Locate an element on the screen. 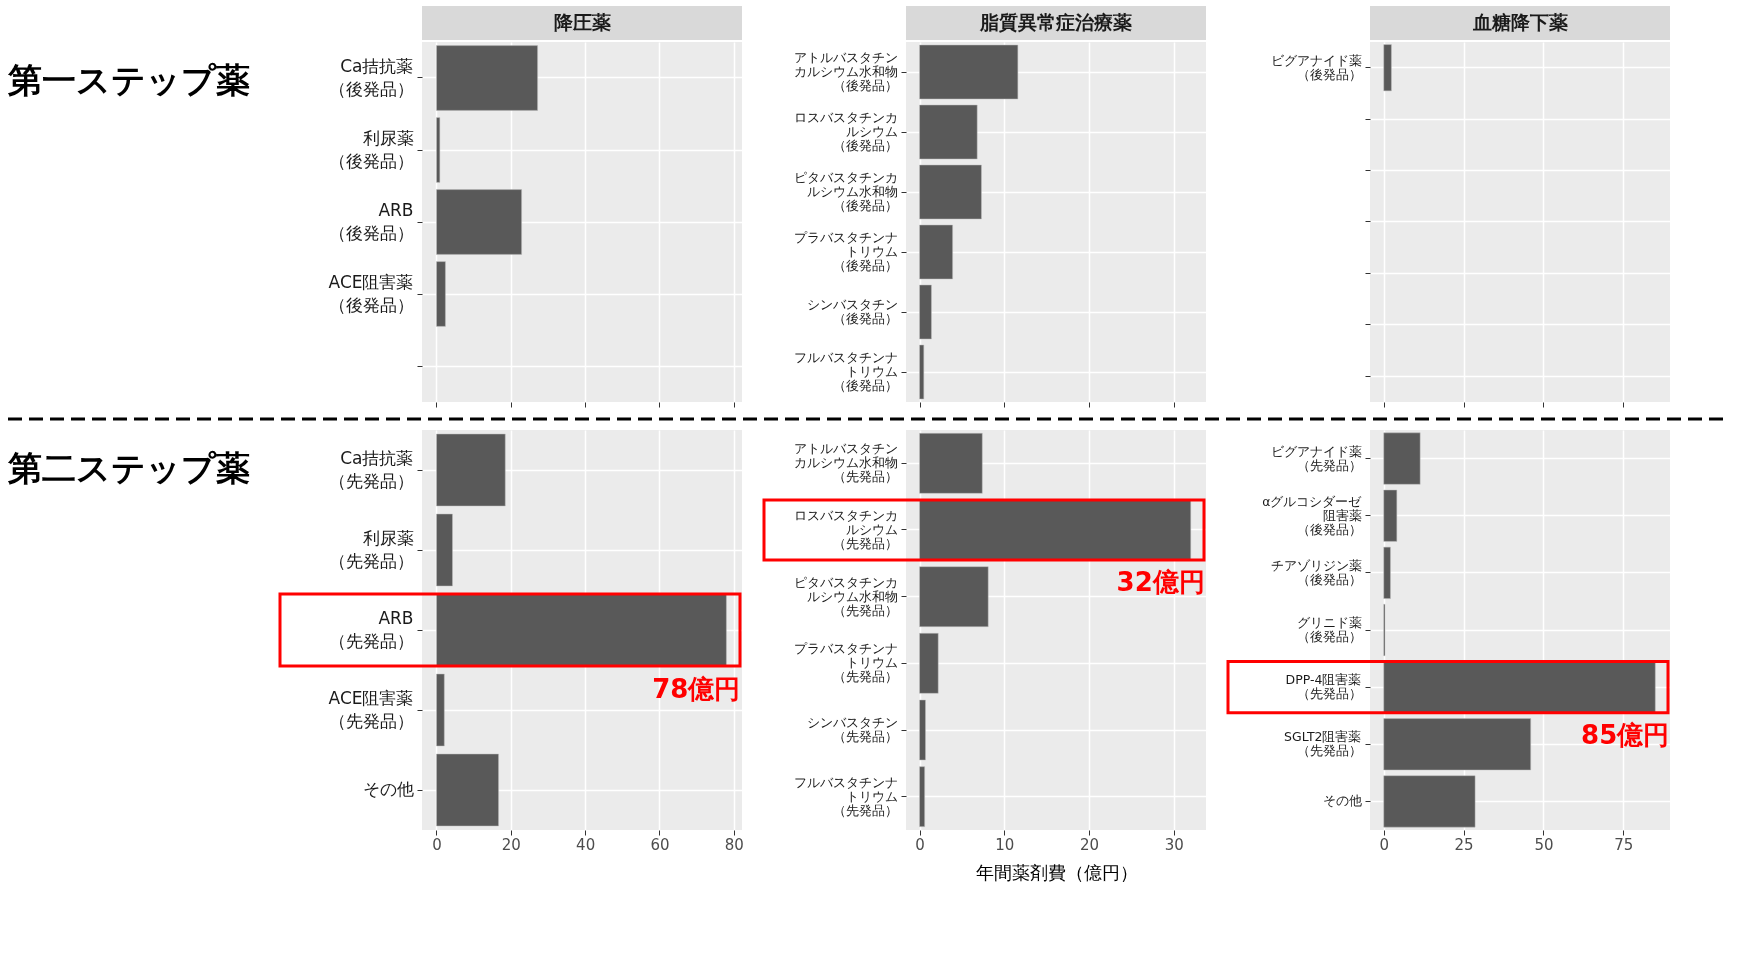 The image size is (1738, 958). y-tick-label: 利尿薬（先発品） is located at coordinates (371, 549).